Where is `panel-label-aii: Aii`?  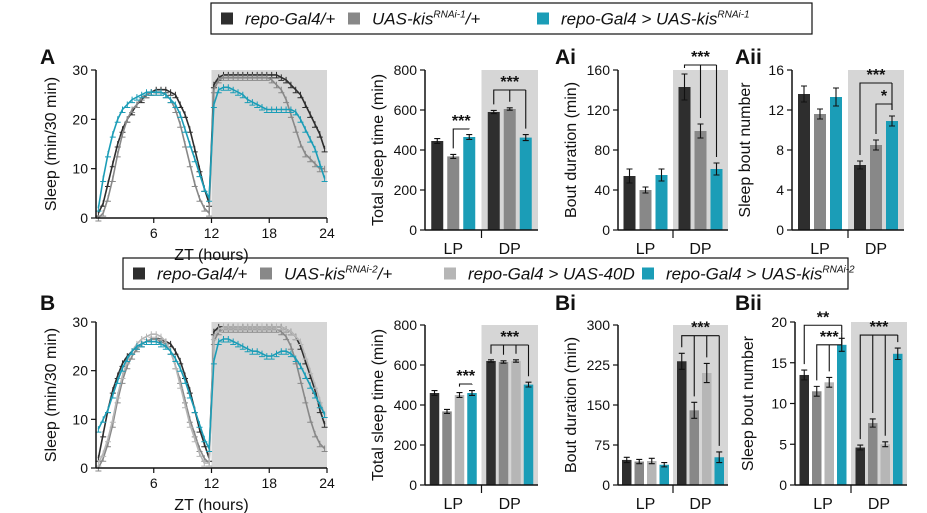 panel-label-aii: Aii is located at coordinates (748, 57).